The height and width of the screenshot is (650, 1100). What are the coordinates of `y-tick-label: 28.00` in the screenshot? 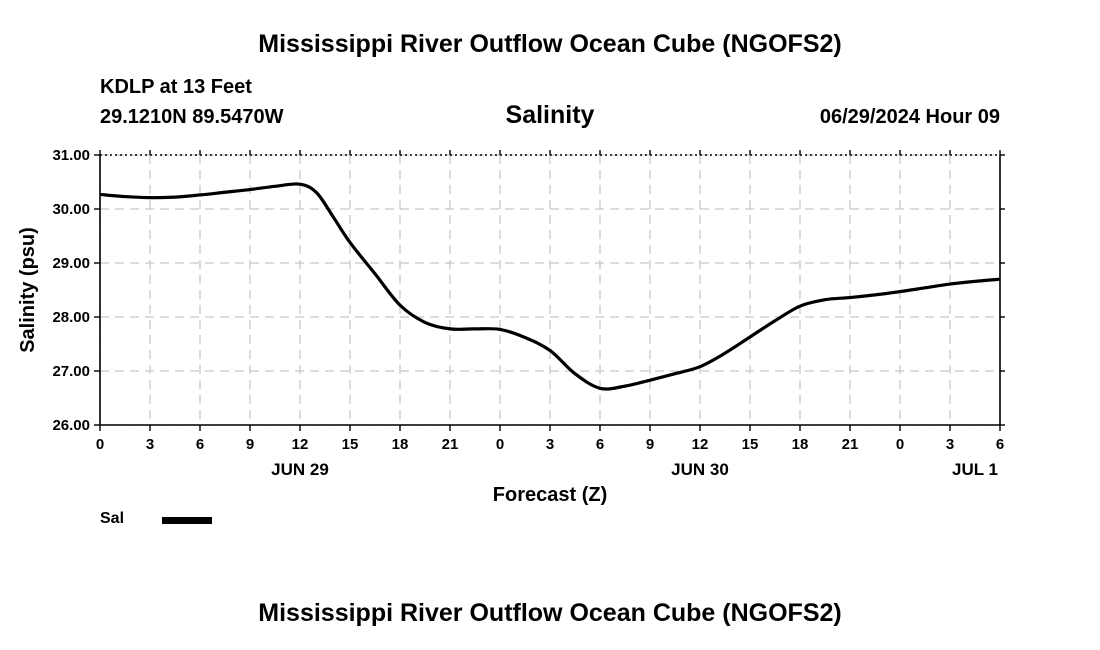 It's located at (71, 317).